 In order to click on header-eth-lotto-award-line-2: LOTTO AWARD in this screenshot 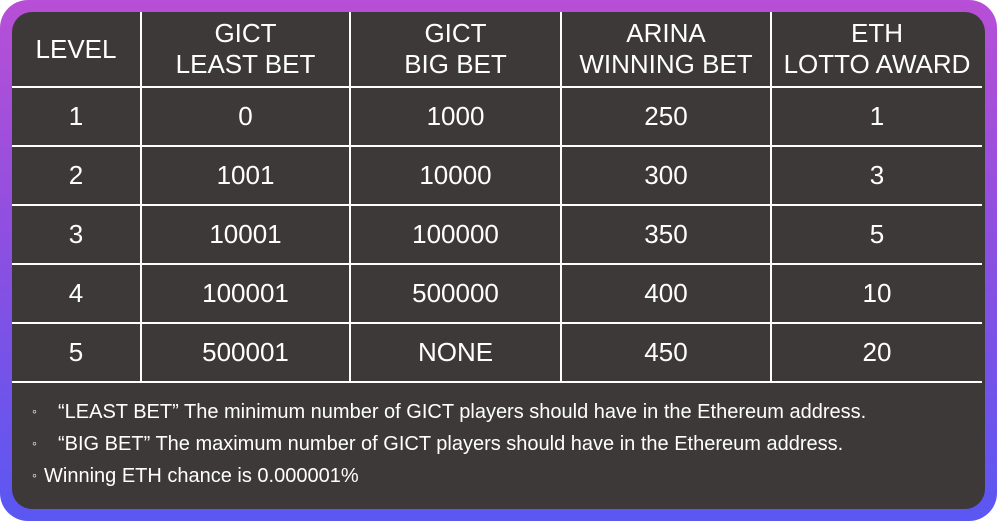, I will do `click(877, 64)`.